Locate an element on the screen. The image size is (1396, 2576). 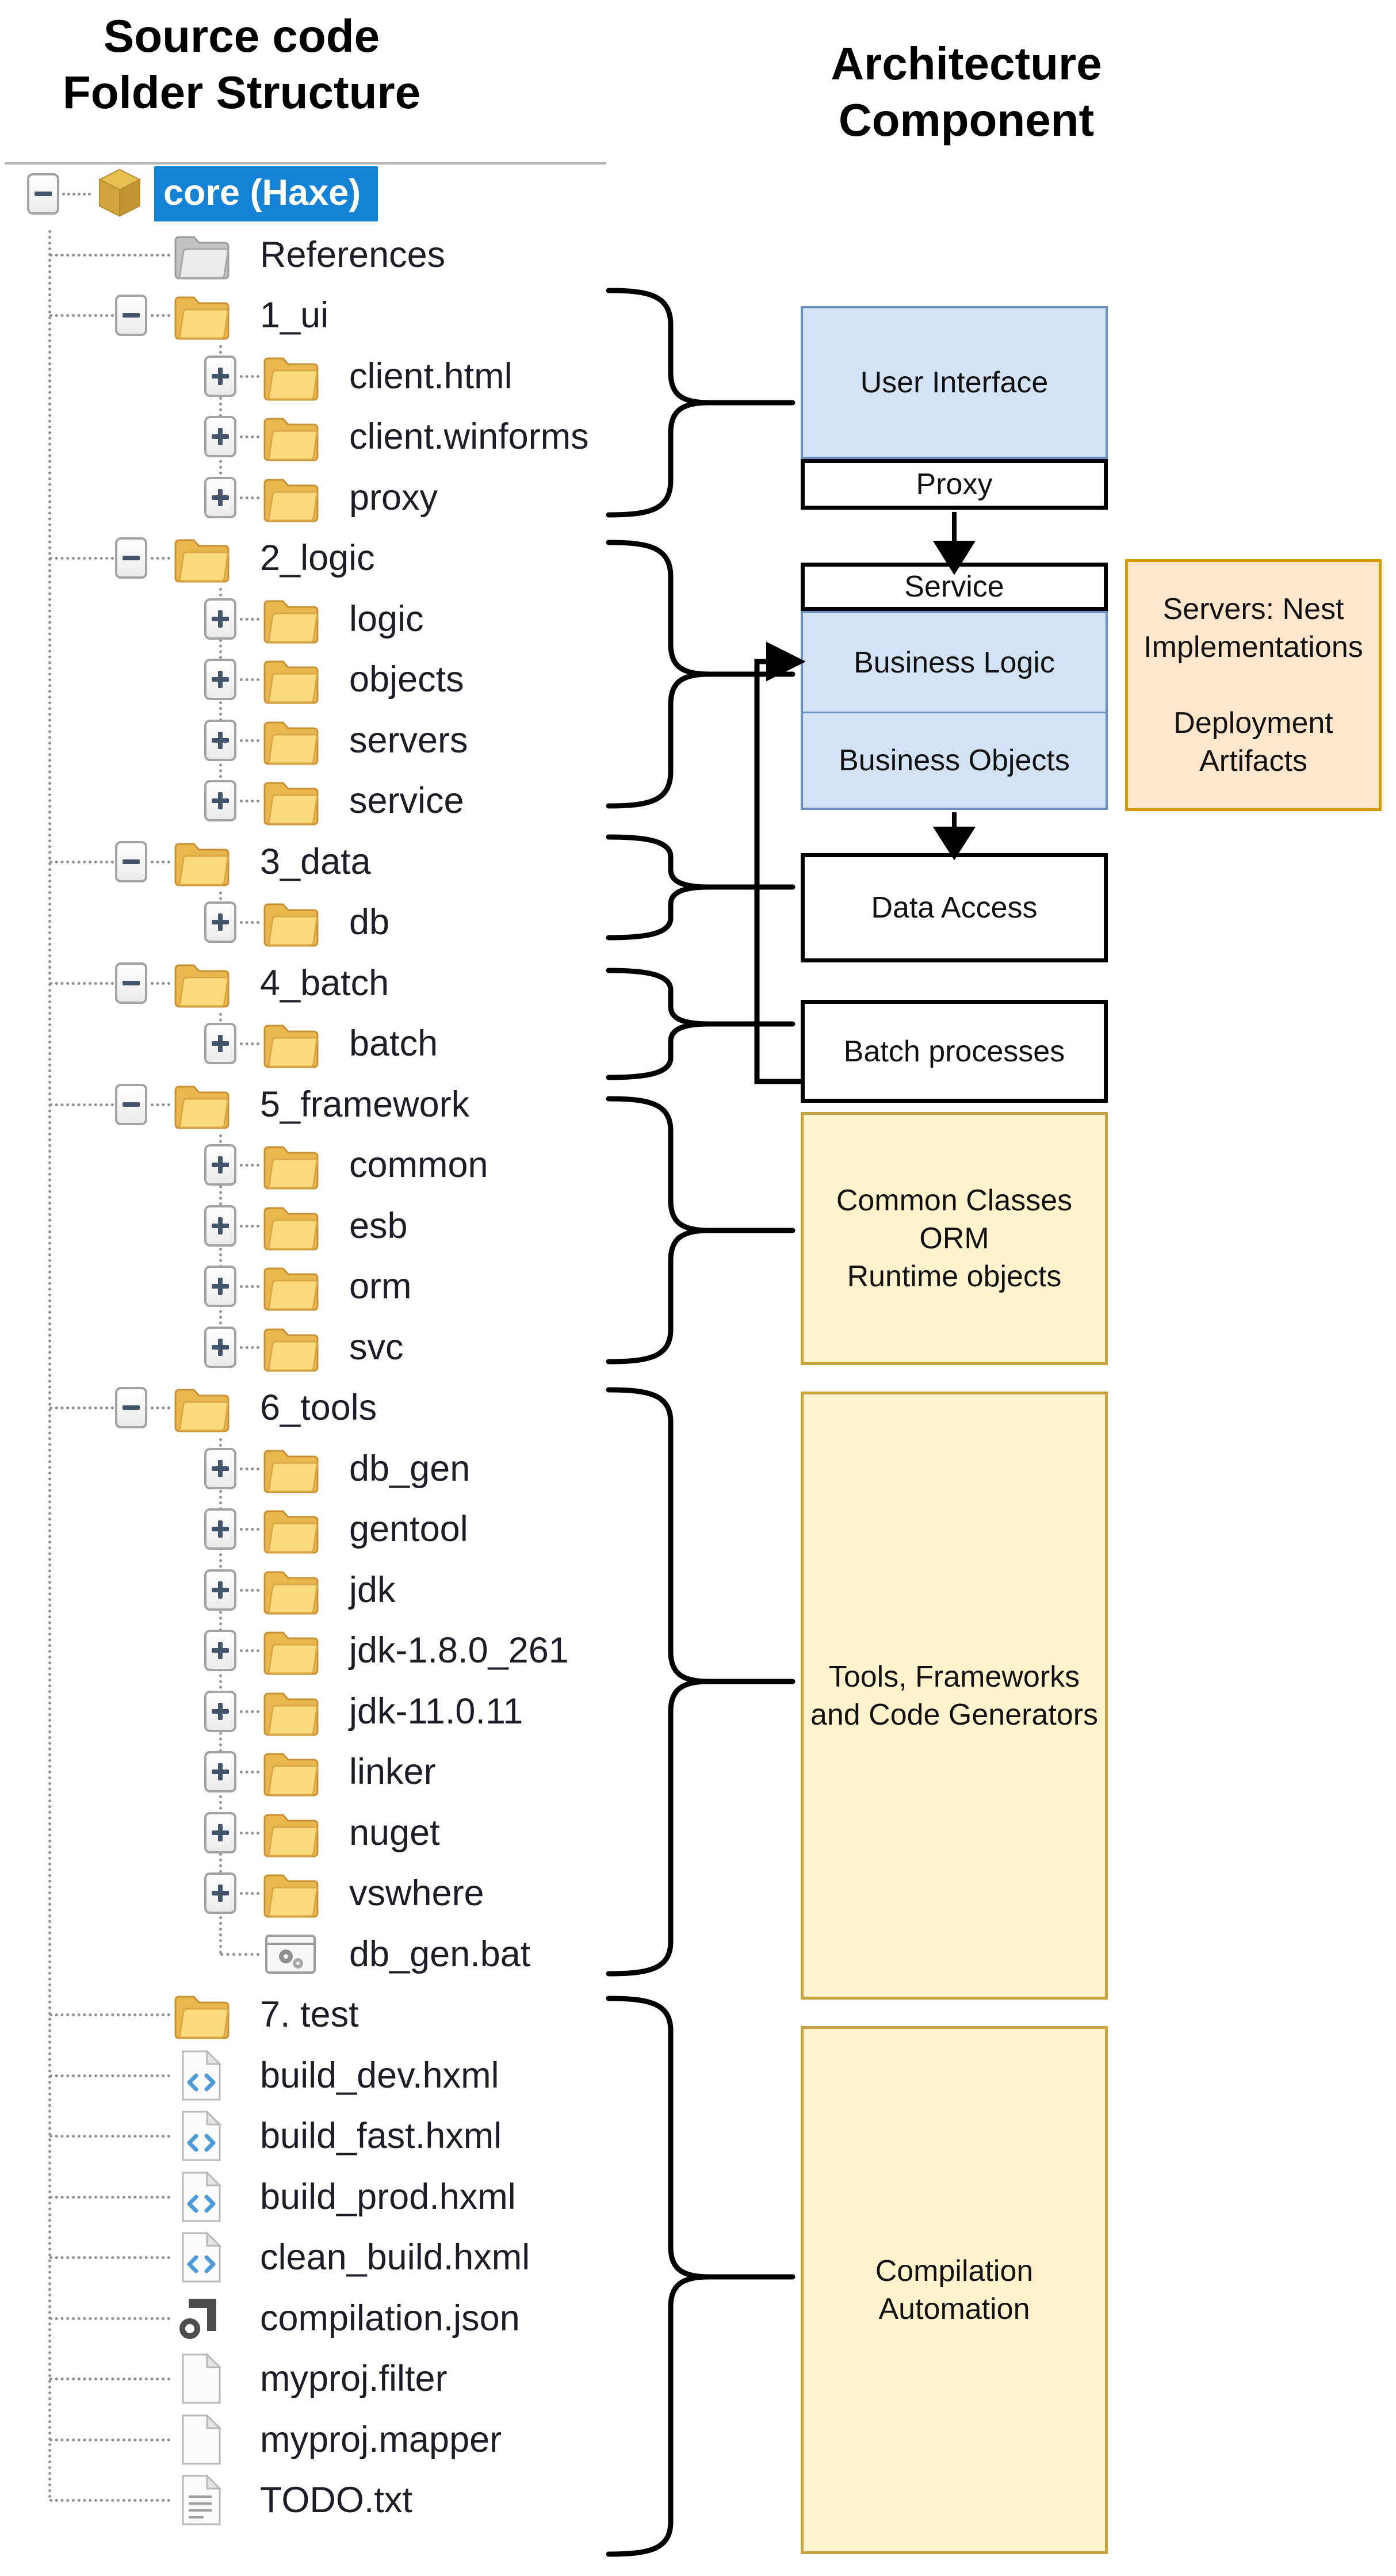
tree-item-7-test: 7. test is located at coordinates (359, 2014).